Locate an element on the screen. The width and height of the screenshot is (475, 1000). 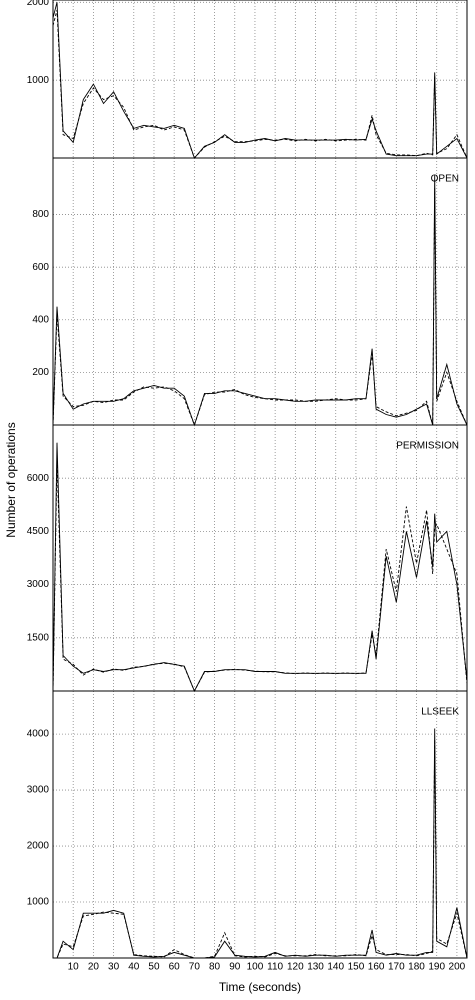
y-tick-label: 4000 is located at coordinates (38, 734).